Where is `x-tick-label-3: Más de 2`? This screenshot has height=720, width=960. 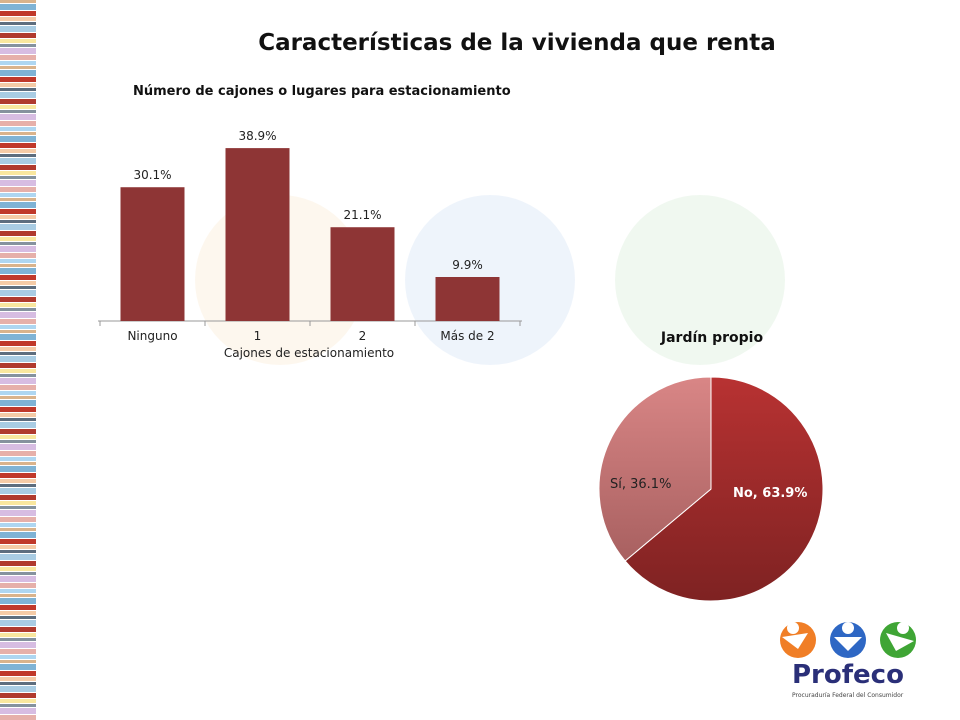 x-tick-label-3: Más de 2 is located at coordinates (467, 336).